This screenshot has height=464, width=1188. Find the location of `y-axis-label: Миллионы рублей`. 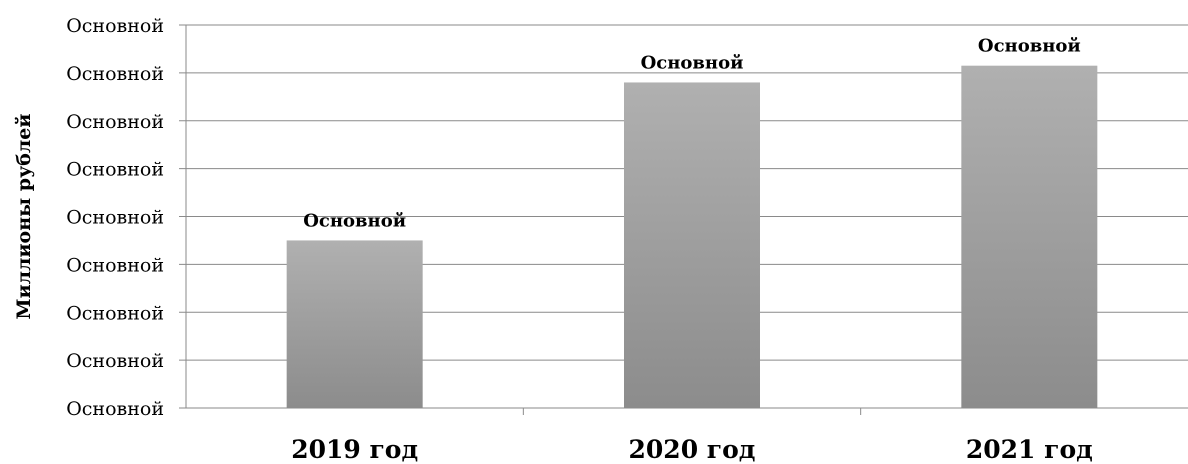

y-axis-label: Миллионы рублей is located at coordinates (24, 217).